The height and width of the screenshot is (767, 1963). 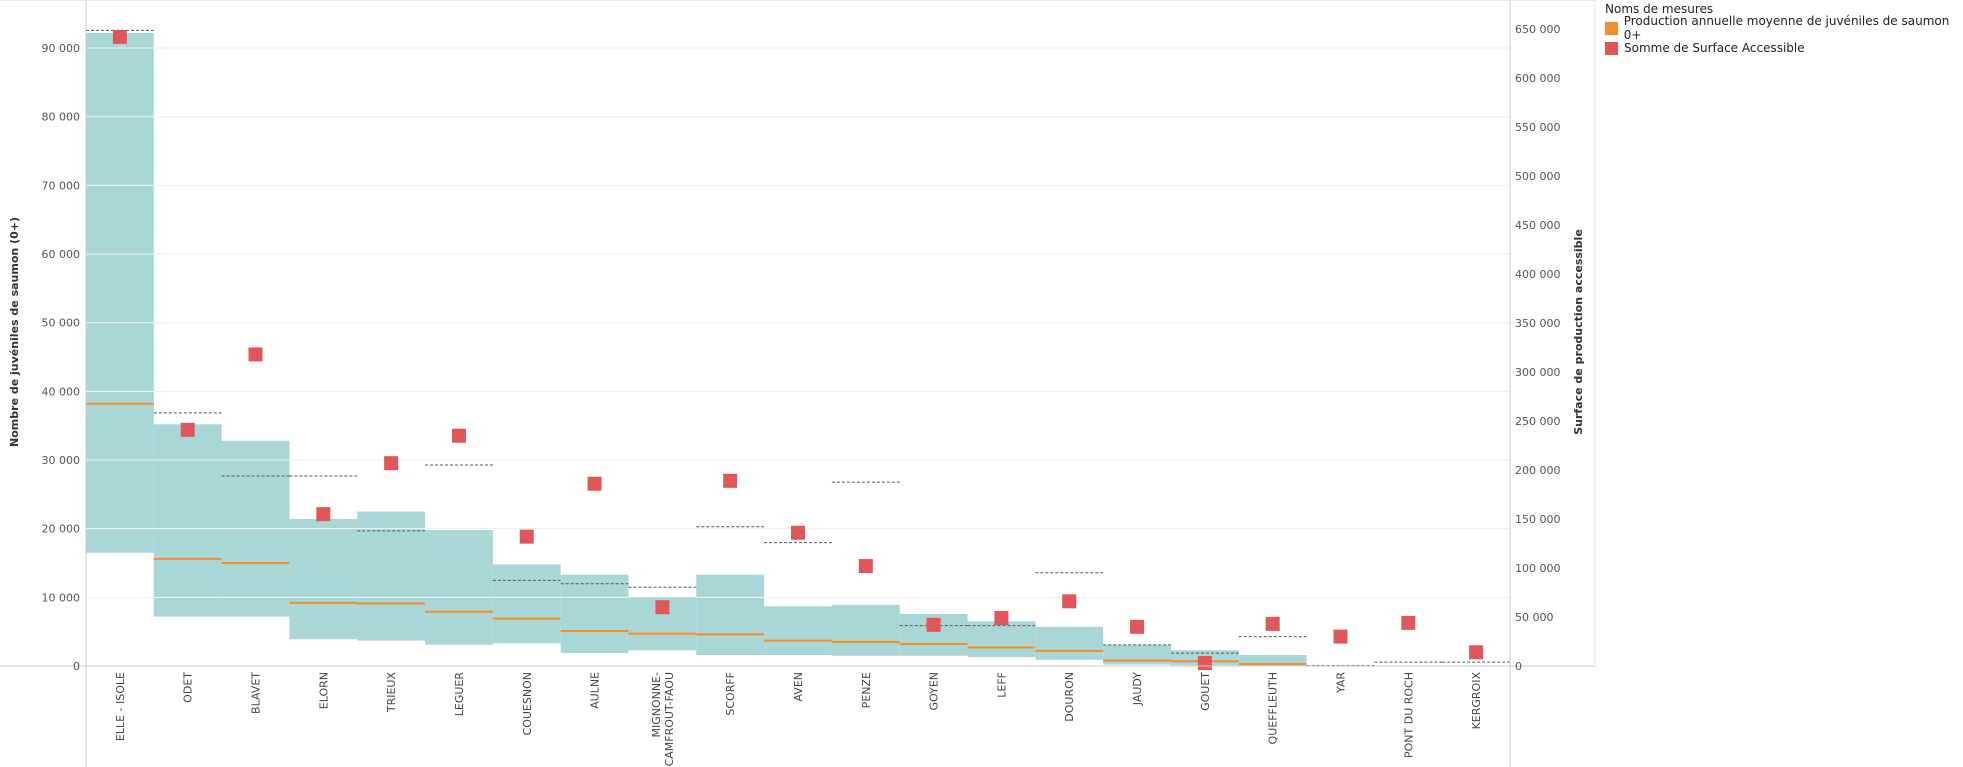 What do you see at coordinates (61, 460) in the screenshot?
I see `y-left-tick-3: 30 000` at bounding box center [61, 460].